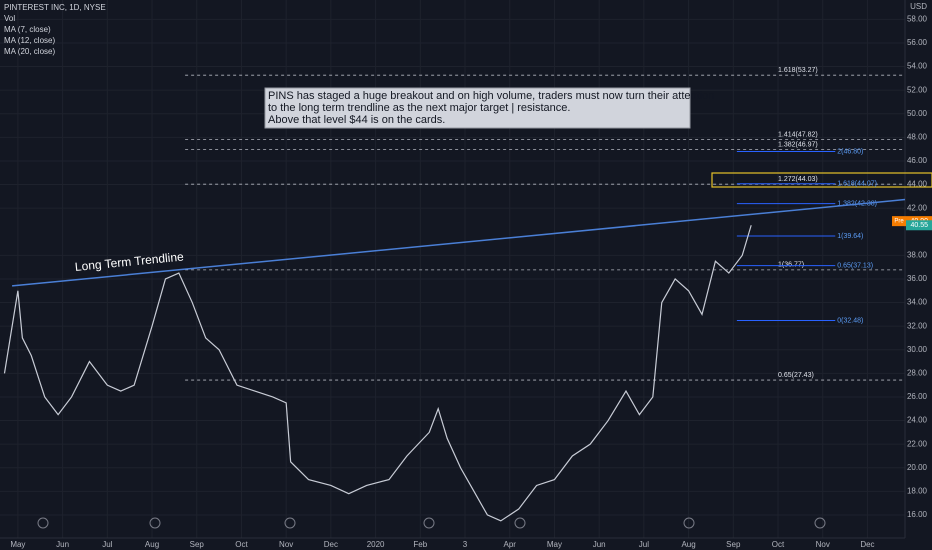 Image resolution: width=932 pixels, height=550 pixels. I want to click on fib-label: 1.414(47.82), so click(798, 134).